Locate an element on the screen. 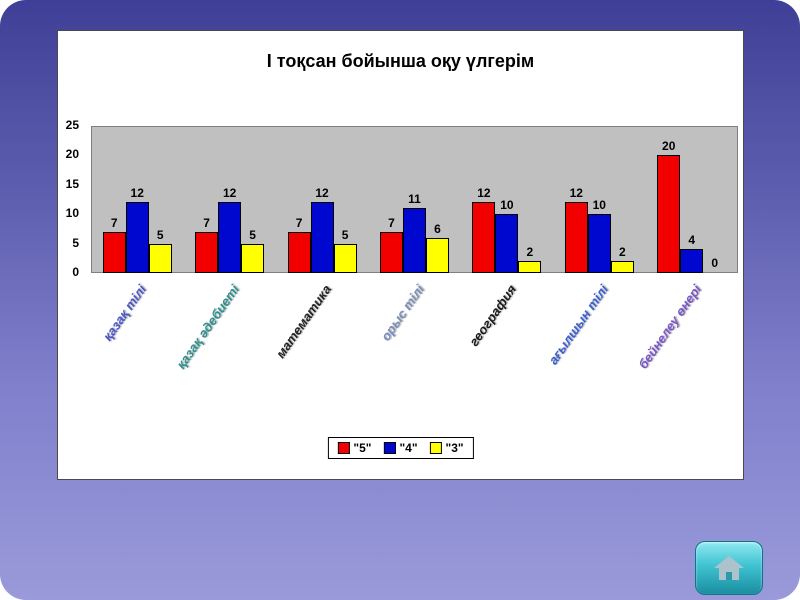 The width and height of the screenshot is (800, 600). category-label: қазақ тілі is located at coordinates (125, 313).